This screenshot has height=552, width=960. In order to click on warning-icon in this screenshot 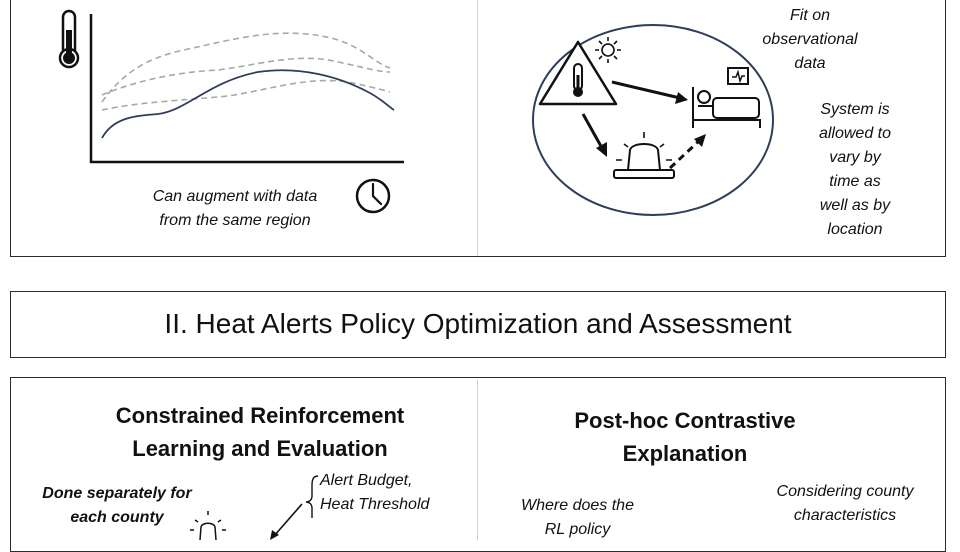, I will do `click(578, 73)`.